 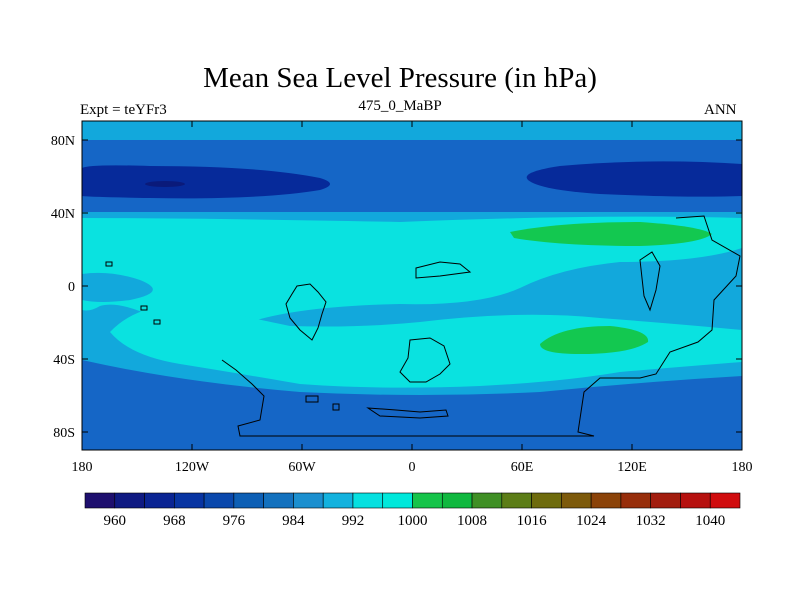 What do you see at coordinates (407, 413) in the screenshot?
I see `coastline-antarctic-islands` at bounding box center [407, 413].